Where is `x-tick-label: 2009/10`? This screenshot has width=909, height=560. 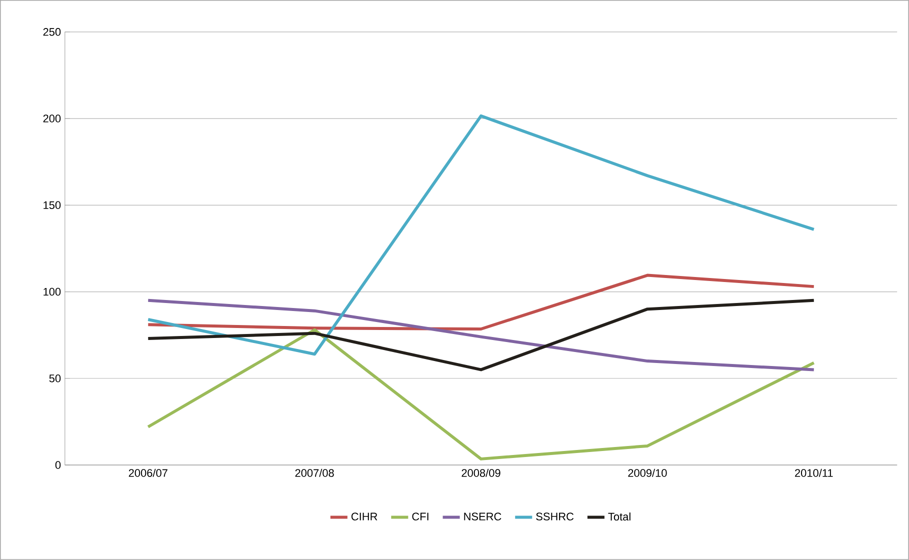 x-tick-label: 2009/10 is located at coordinates (647, 472).